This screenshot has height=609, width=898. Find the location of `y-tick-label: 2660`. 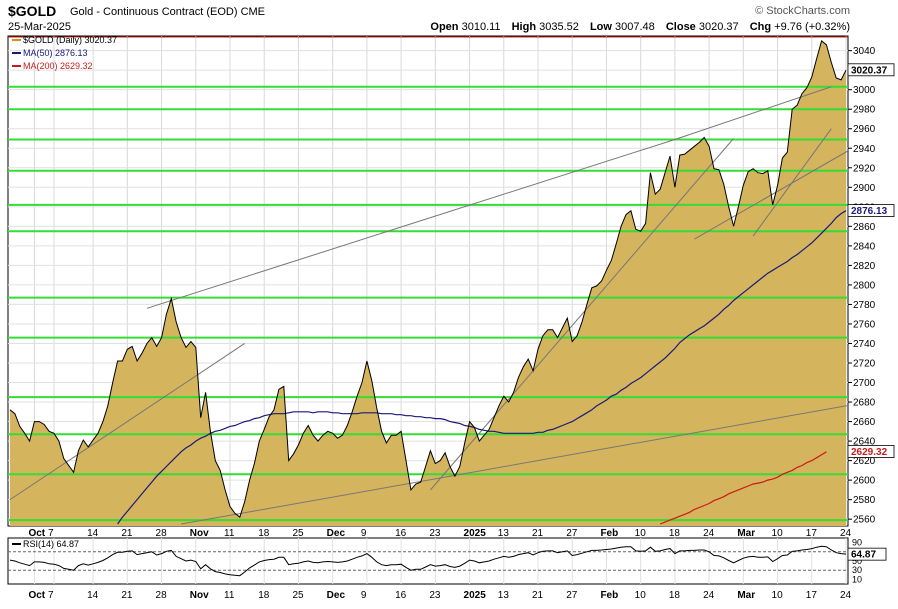

y-tick-label: 2660 is located at coordinates (864, 422).